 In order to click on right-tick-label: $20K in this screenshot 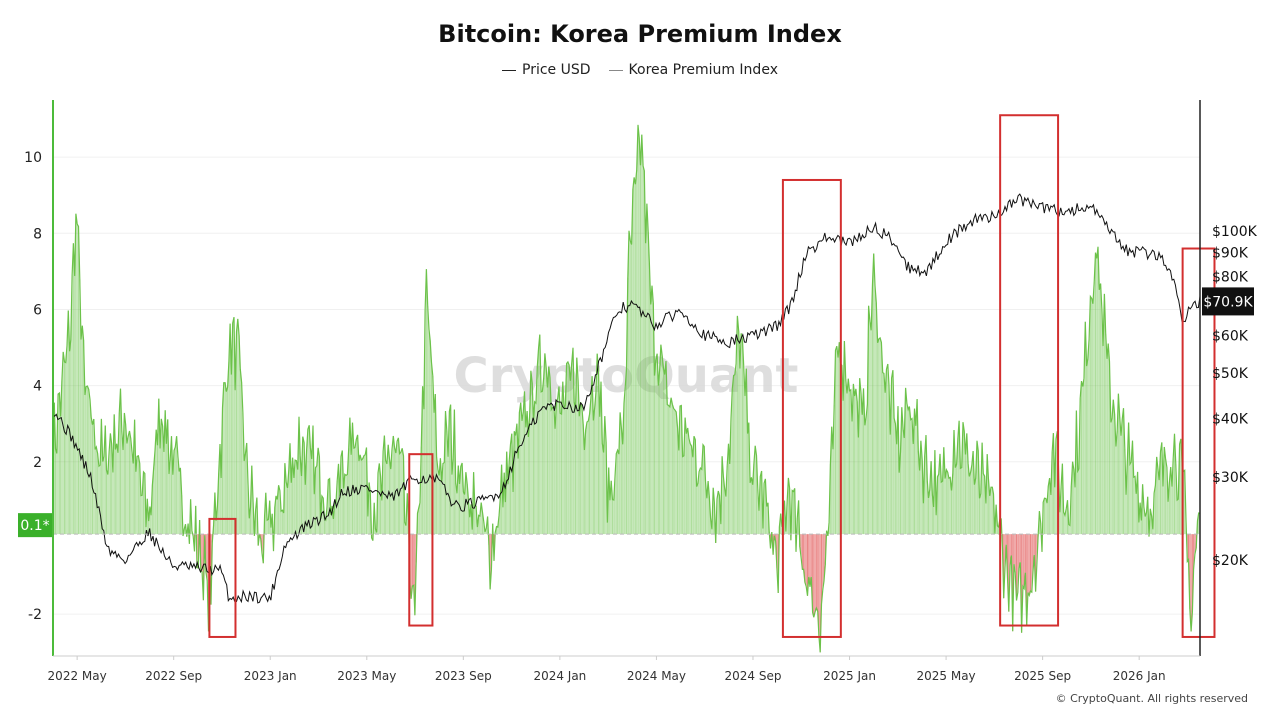, I will do `click(1230, 561)`.